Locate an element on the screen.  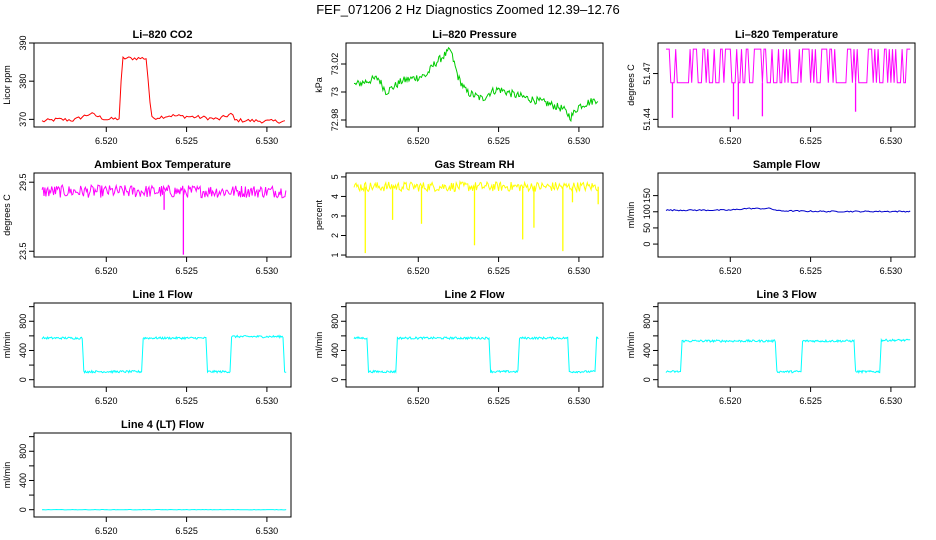
y-axis-label: degrees C is located at coordinates (7, 215).